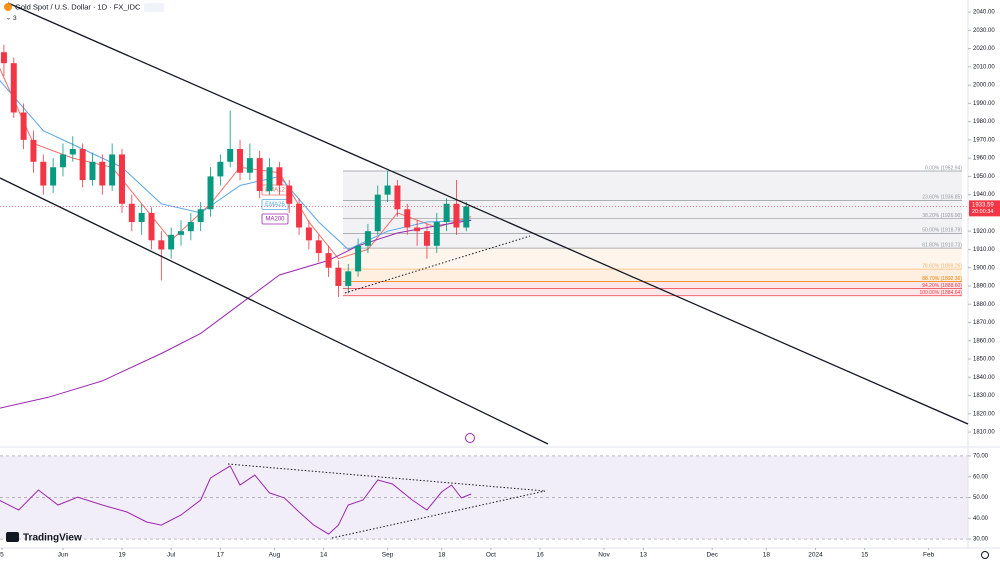  Describe the element at coordinates (943, 168) in the screenshot. I see `fib-label: 0.00% (1952.94)` at that location.